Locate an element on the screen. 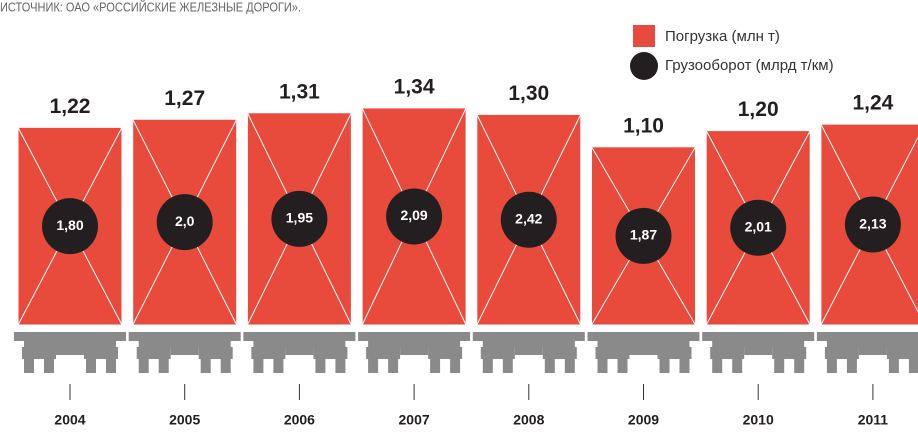 The width and height of the screenshot is (918, 434). value-label: 1,22 is located at coordinates (70, 106).